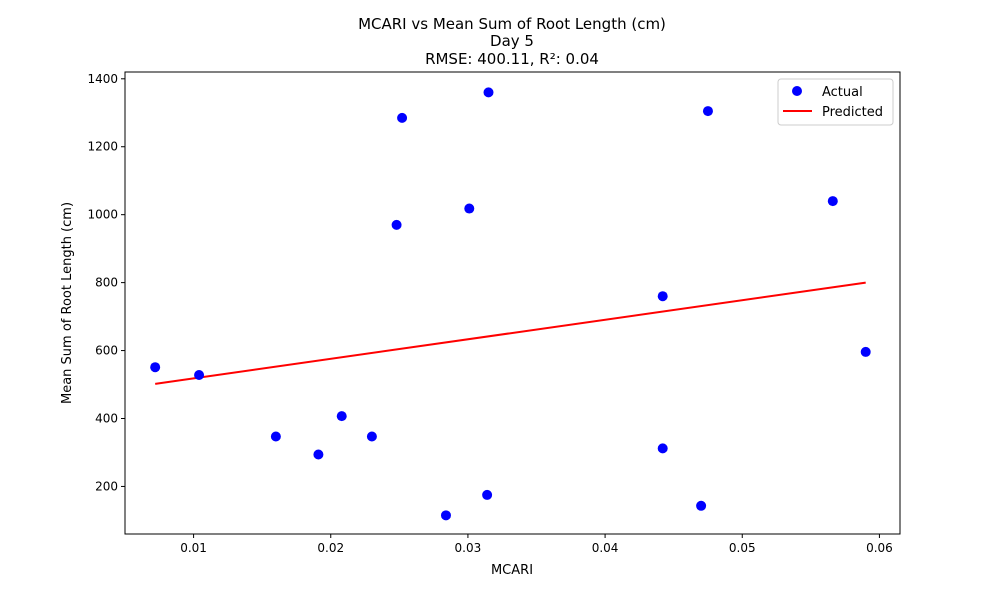  Describe the element at coordinates (536, 544) in the screenshot. I see `x-axis: 0.01 0.02 0.03 0.04 0.05 0.06` at that location.